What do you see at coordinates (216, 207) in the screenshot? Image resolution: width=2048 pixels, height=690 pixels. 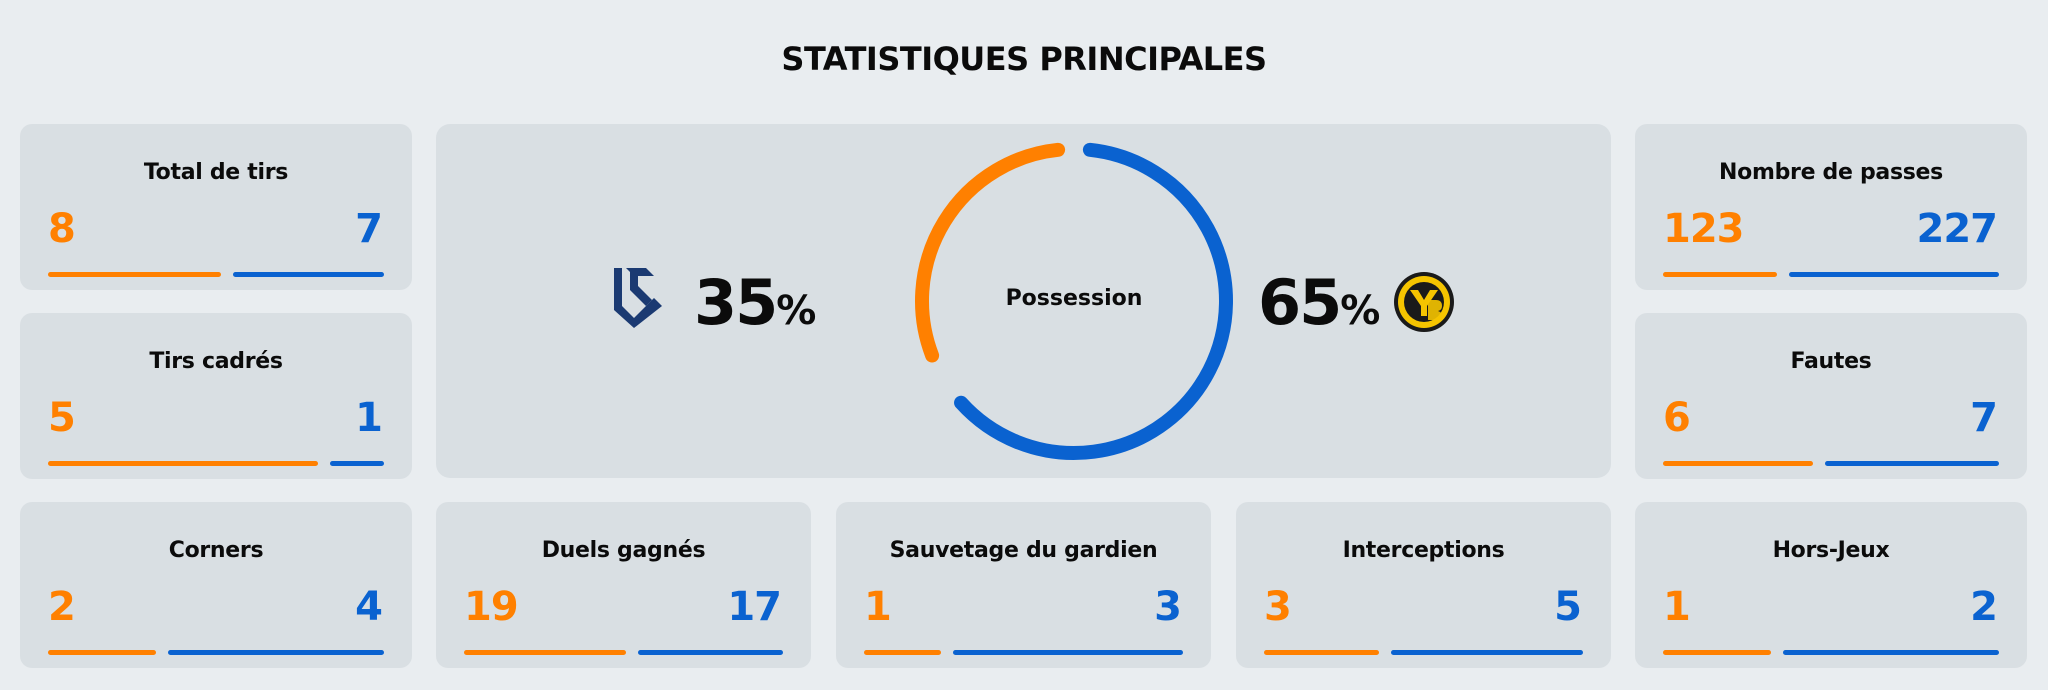 I see `stat-card-total-shots: Total de tirs 8 7` at bounding box center [216, 207].